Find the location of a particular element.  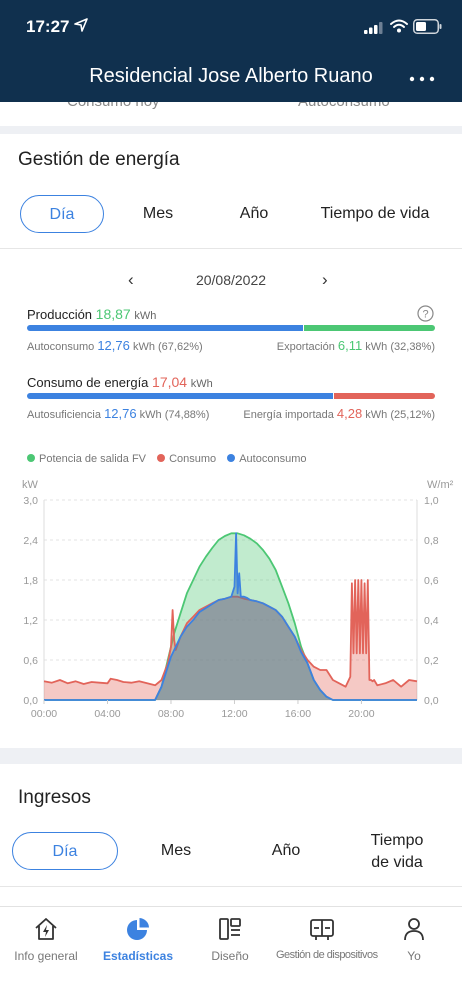

consumption-bar is located at coordinates (231, 396).